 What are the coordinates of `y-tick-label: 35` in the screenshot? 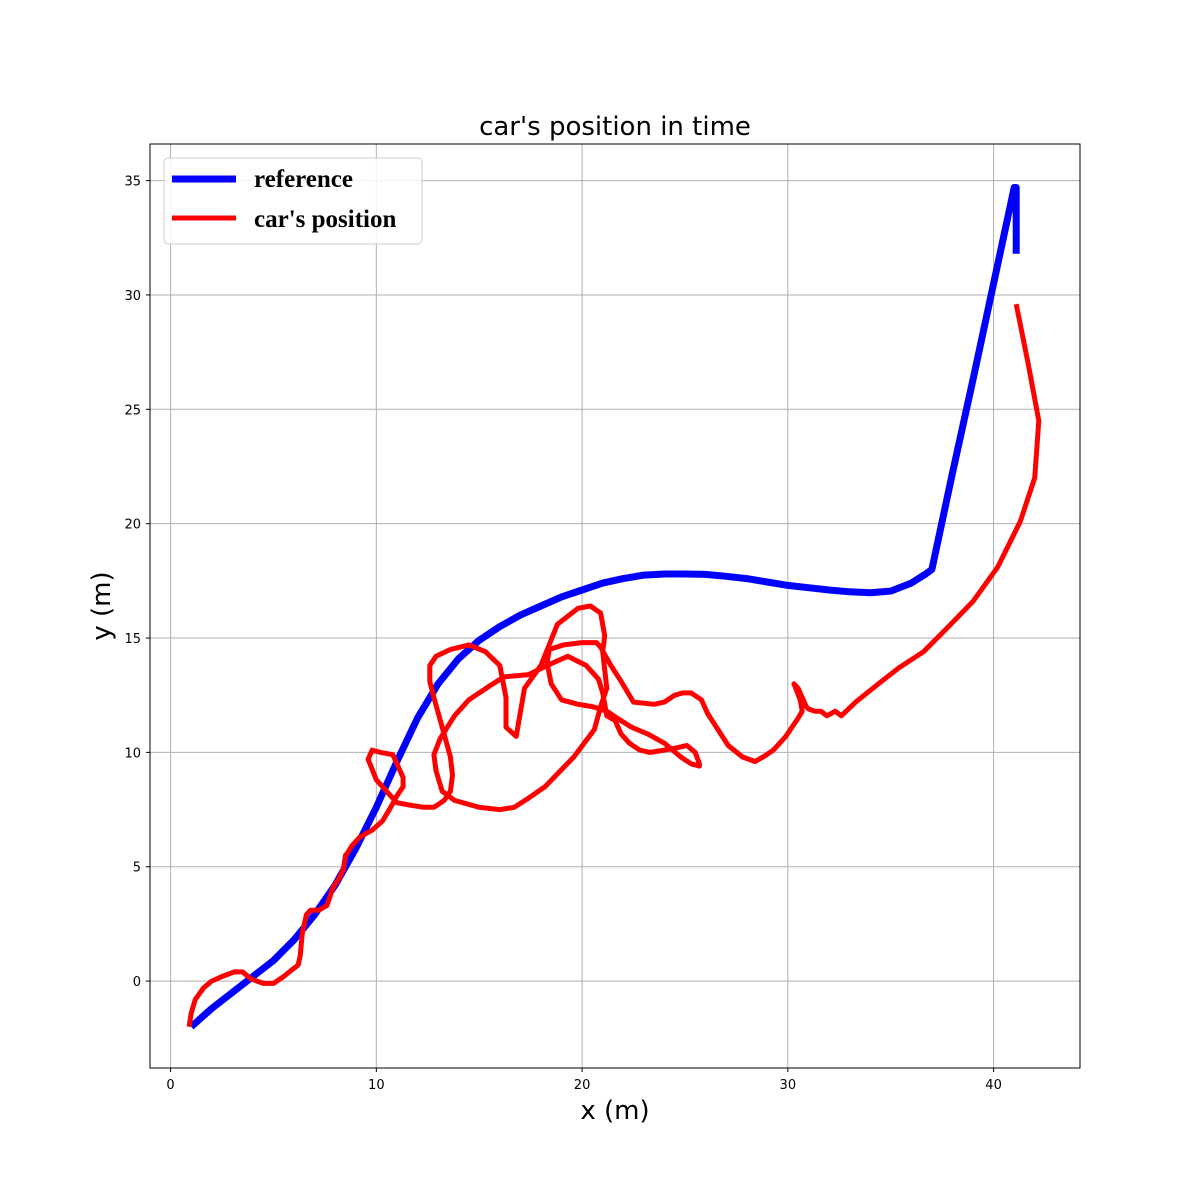 It's located at (132, 182).